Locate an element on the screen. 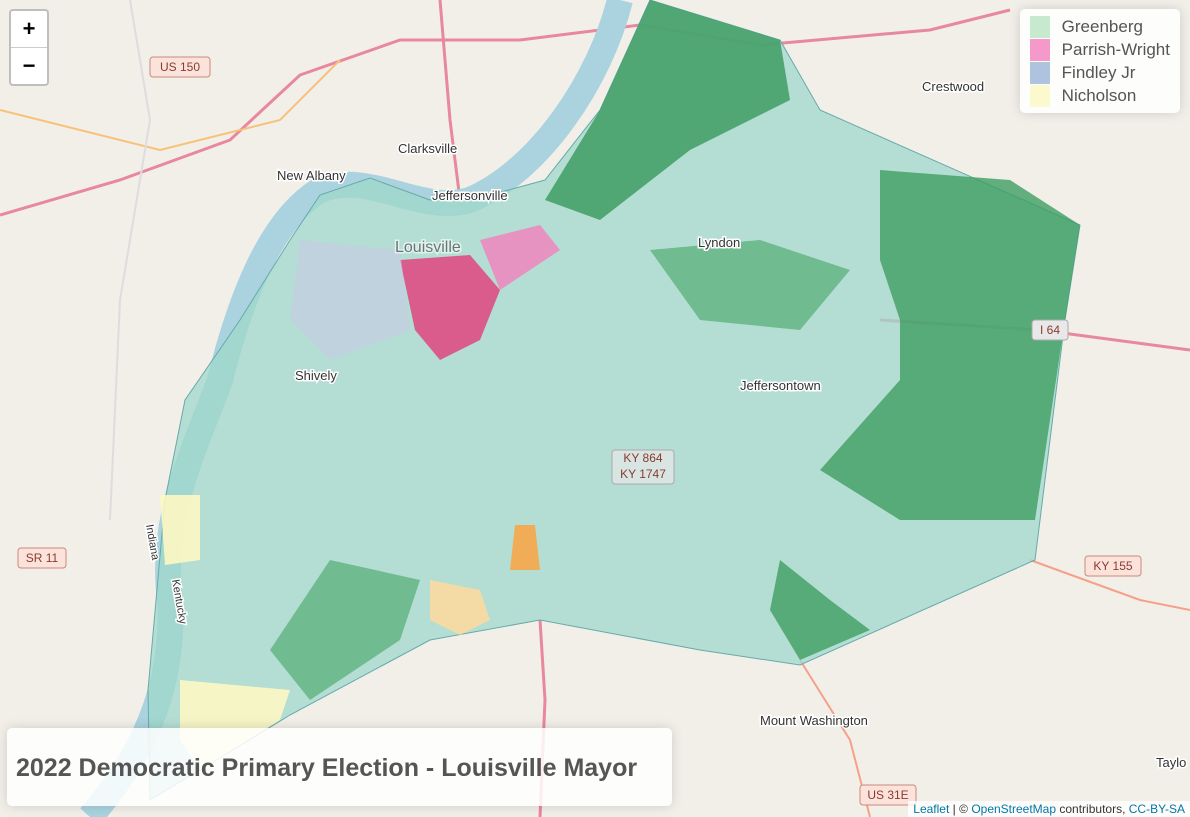 This screenshot has width=1190, height=817. place-label: Louisville is located at coordinates (428, 247).